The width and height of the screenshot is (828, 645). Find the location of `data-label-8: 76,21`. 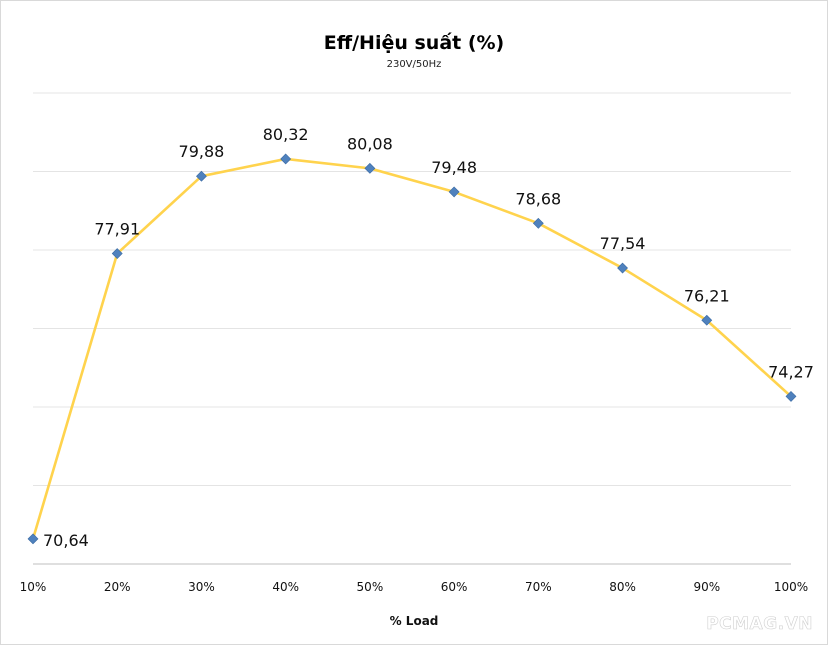

data-label-8: 76,21 is located at coordinates (707, 295).